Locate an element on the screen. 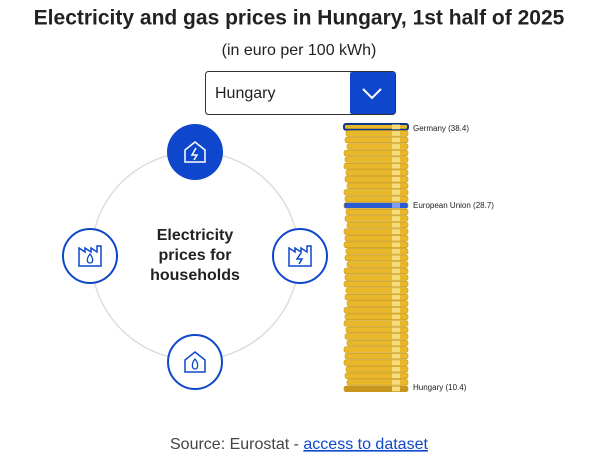 The image size is (599, 469). dropdown: Hungary is located at coordinates (300, 93).